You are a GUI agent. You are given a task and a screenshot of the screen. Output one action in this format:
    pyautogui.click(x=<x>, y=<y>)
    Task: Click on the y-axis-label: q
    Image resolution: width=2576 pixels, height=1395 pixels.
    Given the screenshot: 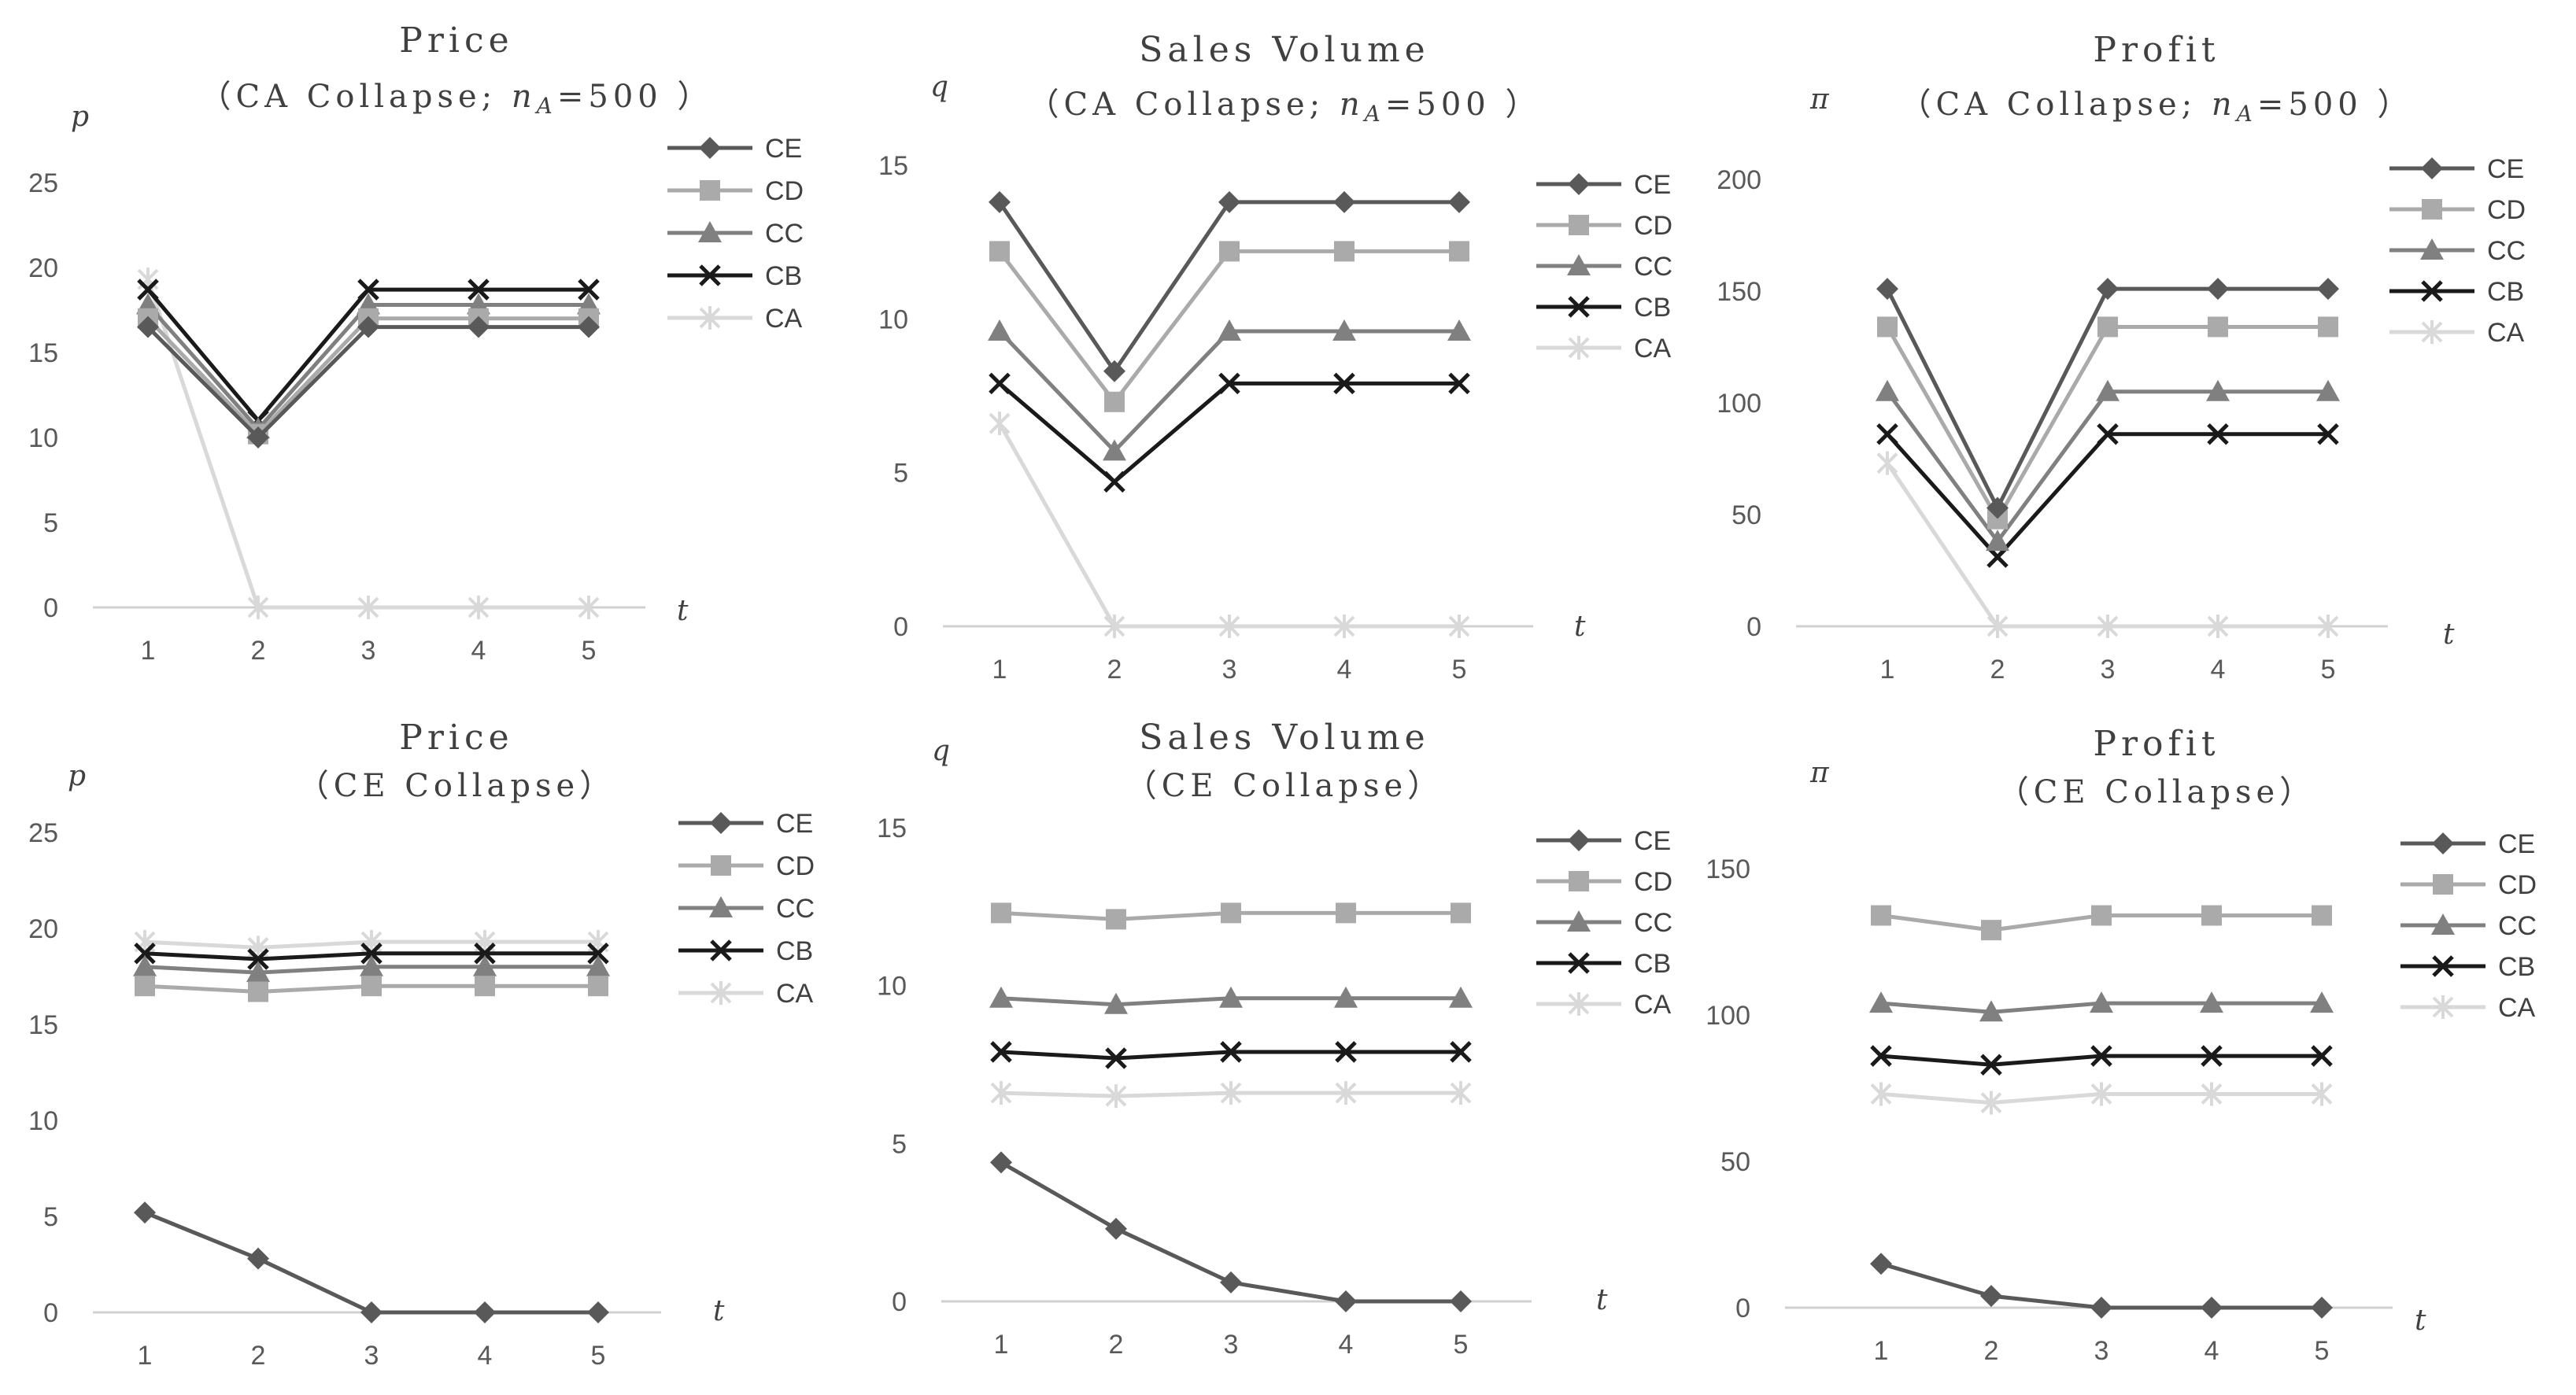 What is the action you would take?
    pyautogui.click(x=941, y=751)
    